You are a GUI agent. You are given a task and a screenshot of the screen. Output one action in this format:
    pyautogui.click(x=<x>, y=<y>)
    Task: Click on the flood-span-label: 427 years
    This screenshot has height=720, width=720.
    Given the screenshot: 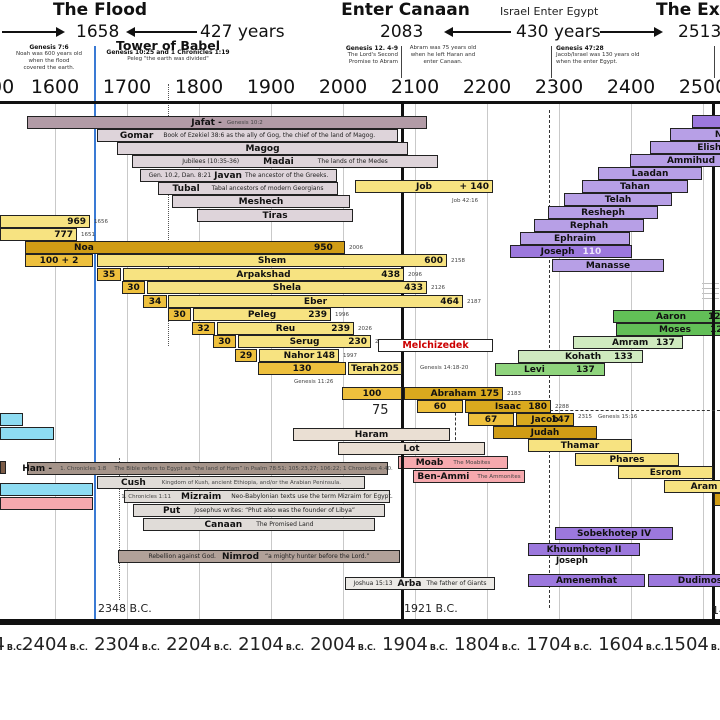 What is the action you would take?
    pyautogui.click(x=242, y=32)
    